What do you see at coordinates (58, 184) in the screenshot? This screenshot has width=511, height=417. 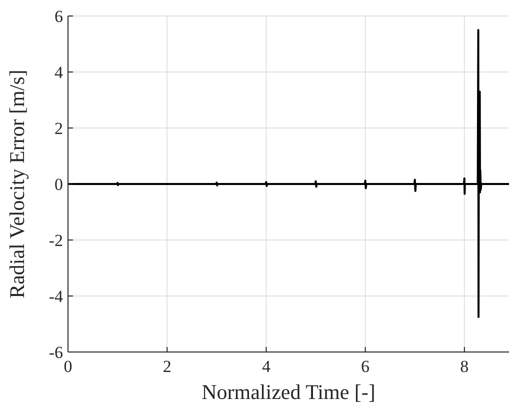 I see `y-tick-label: 0` at bounding box center [58, 184].